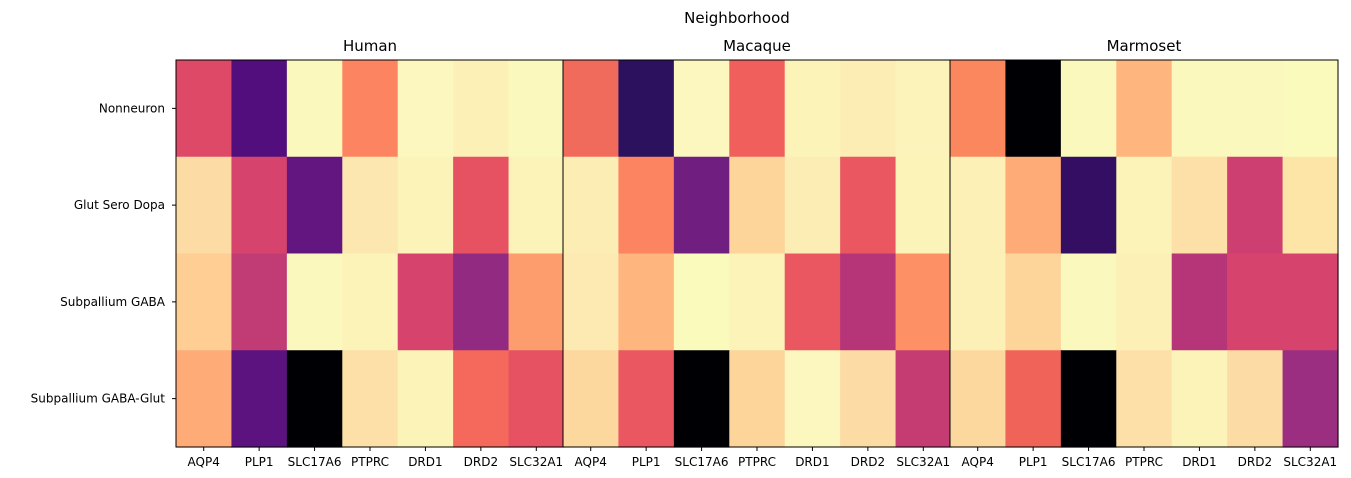  Describe the element at coordinates (113, 302) in the screenshot. I see `y-tick-label: Subpallium GABA` at that location.